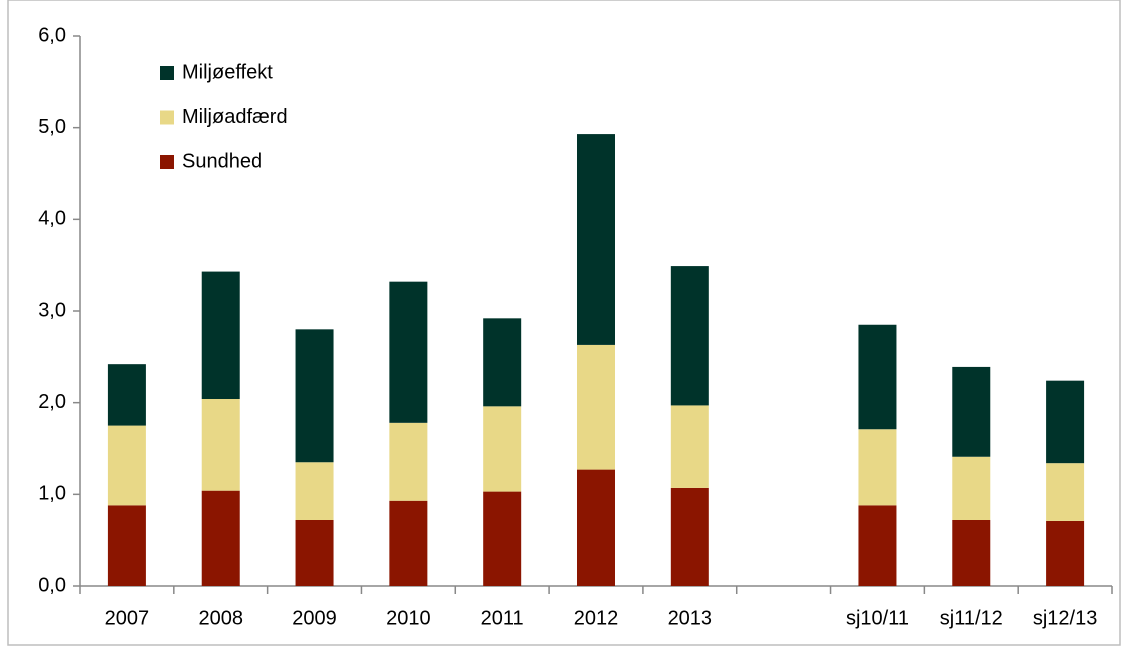 Image resolution: width=1127 pixels, height=646 pixels. What do you see at coordinates (52, 219) in the screenshot?
I see `y-tick-label: 4,0` at bounding box center [52, 219].